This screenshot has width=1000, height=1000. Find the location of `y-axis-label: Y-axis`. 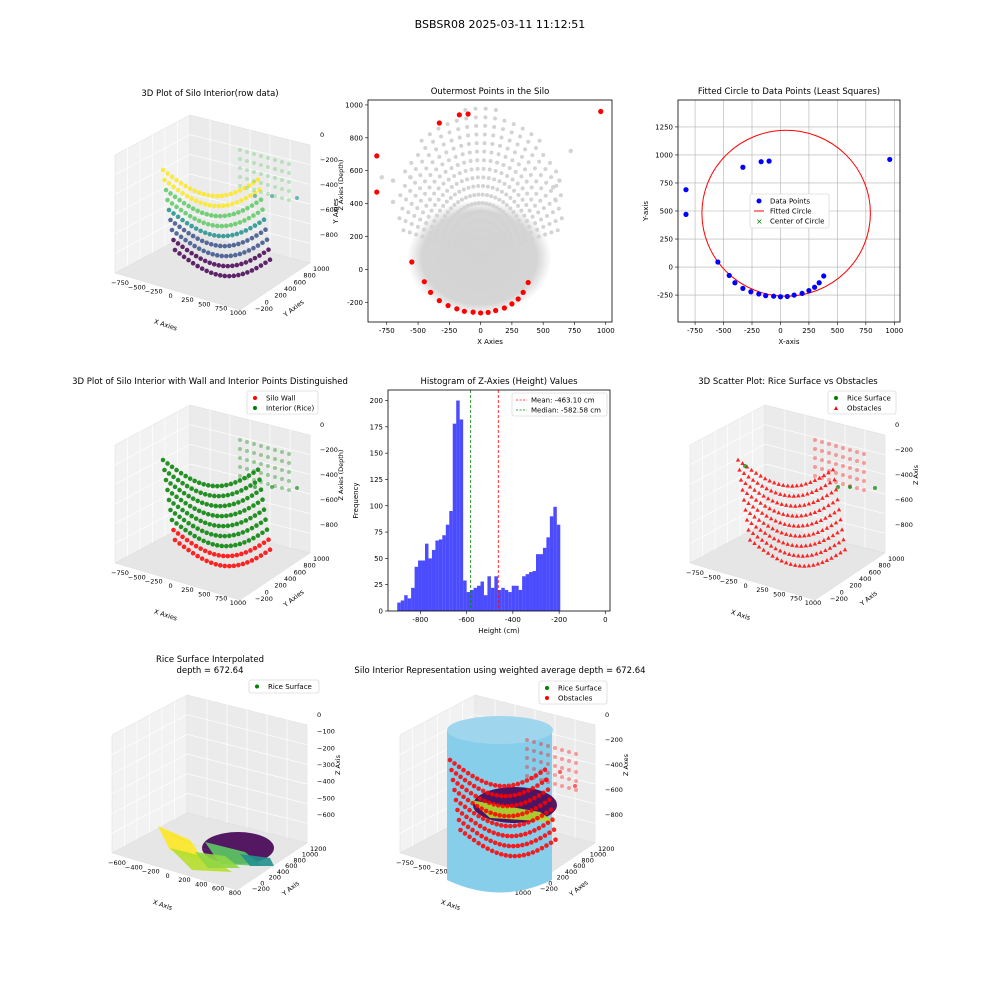

y-axis-label: Y-axis is located at coordinates (646, 211).